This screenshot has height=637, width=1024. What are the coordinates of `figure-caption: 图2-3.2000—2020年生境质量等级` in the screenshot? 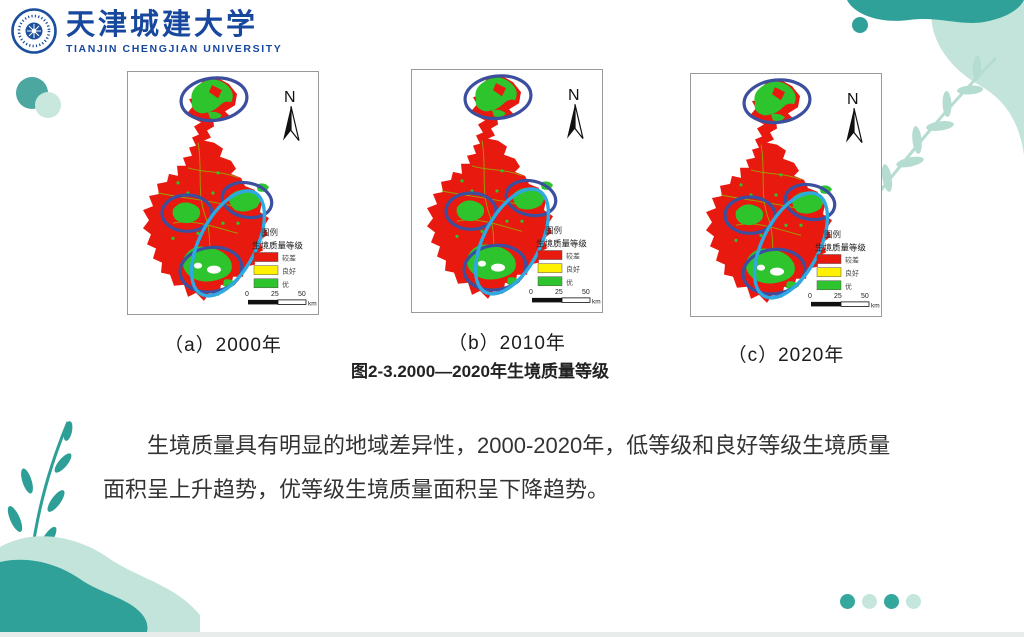 It's located at (480, 371).